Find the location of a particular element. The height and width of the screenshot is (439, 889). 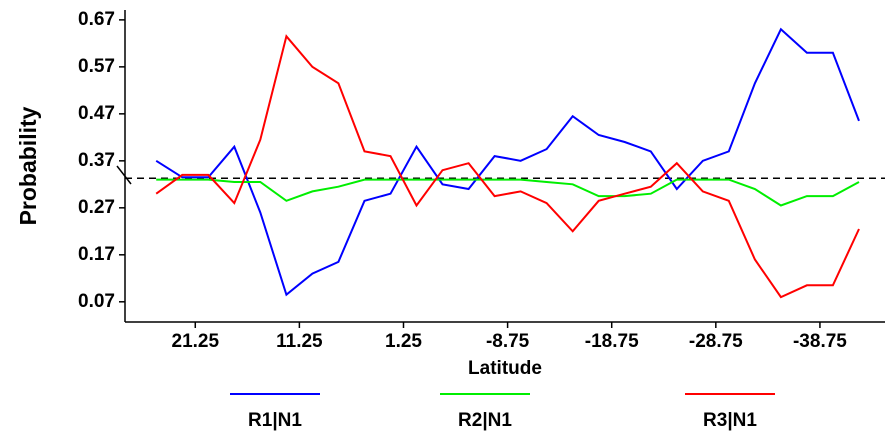

legend-label: R2|N1 is located at coordinates (485, 420).